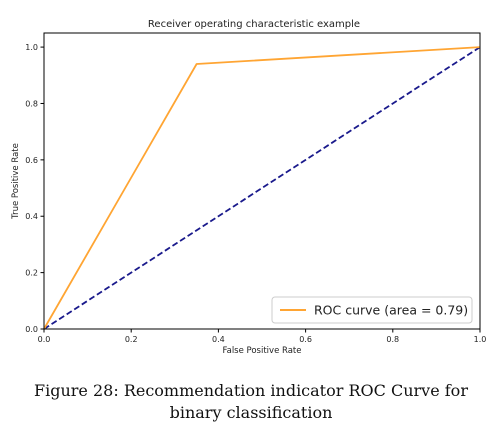  I want to click on caption-line-2: binary classification, so click(251, 412).